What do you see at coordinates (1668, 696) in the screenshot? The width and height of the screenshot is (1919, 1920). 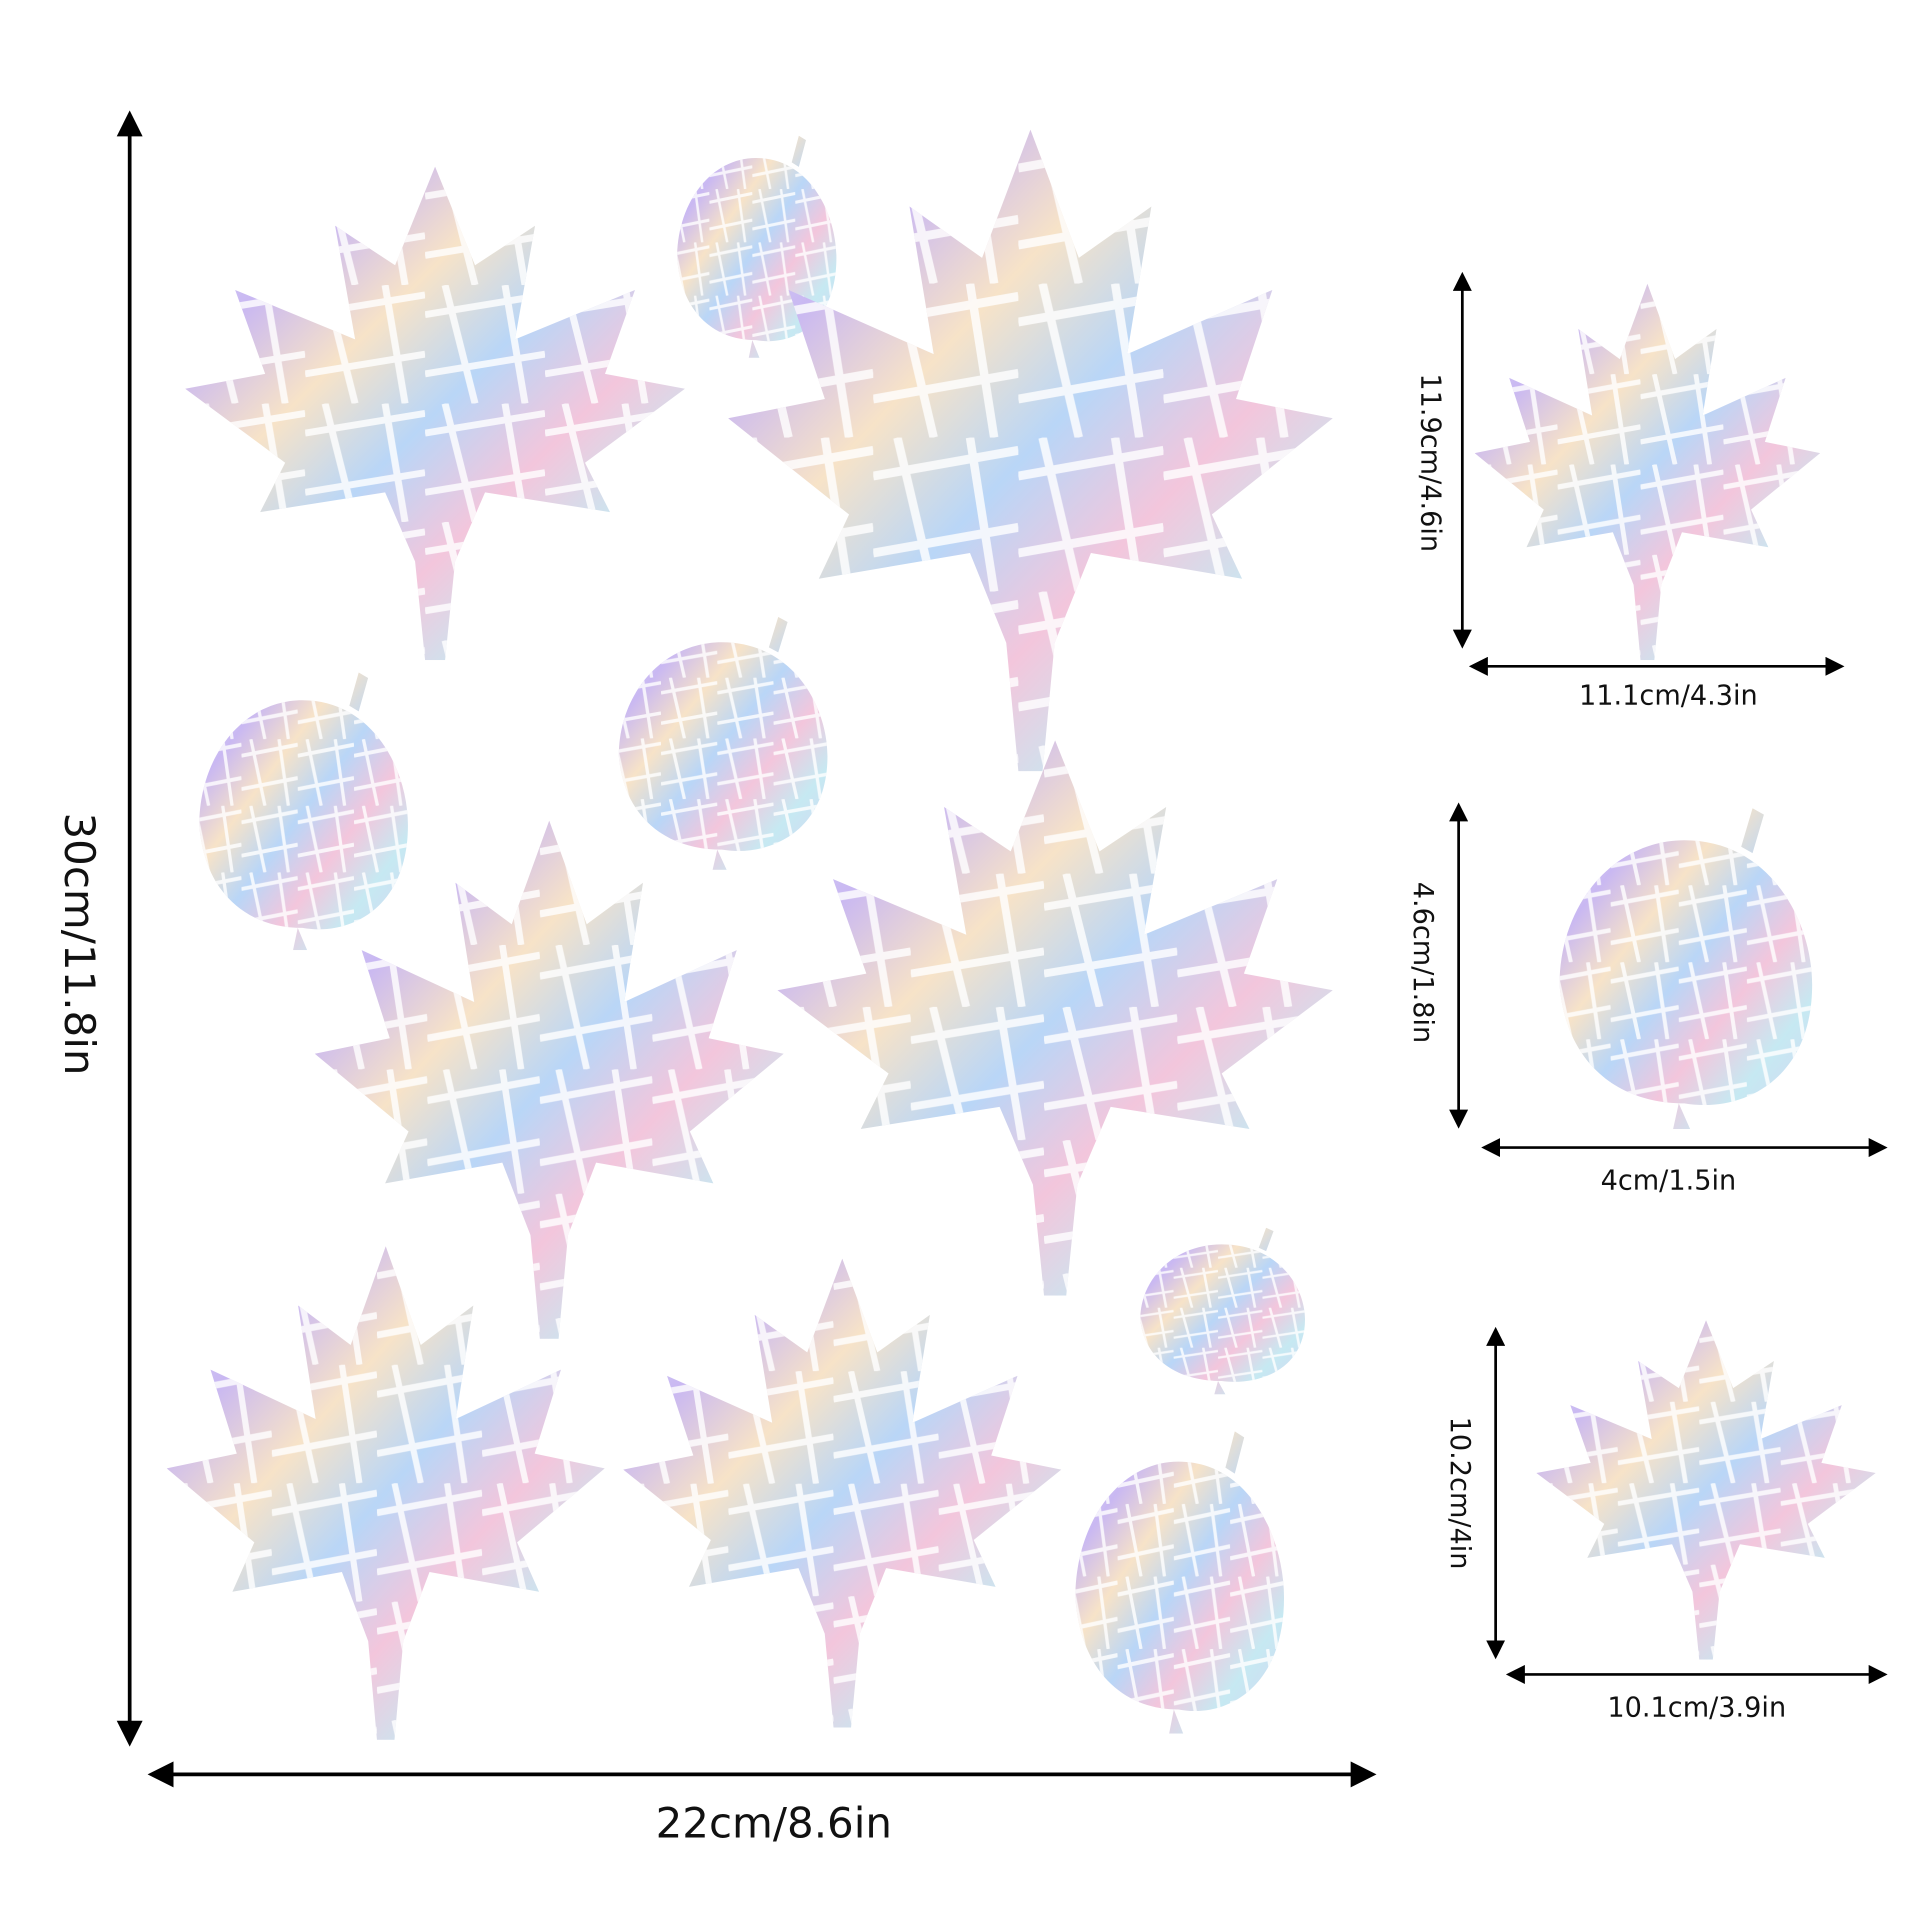 I see `width-label: 11.1cm/4.3in` at bounding box center [1668, 696].